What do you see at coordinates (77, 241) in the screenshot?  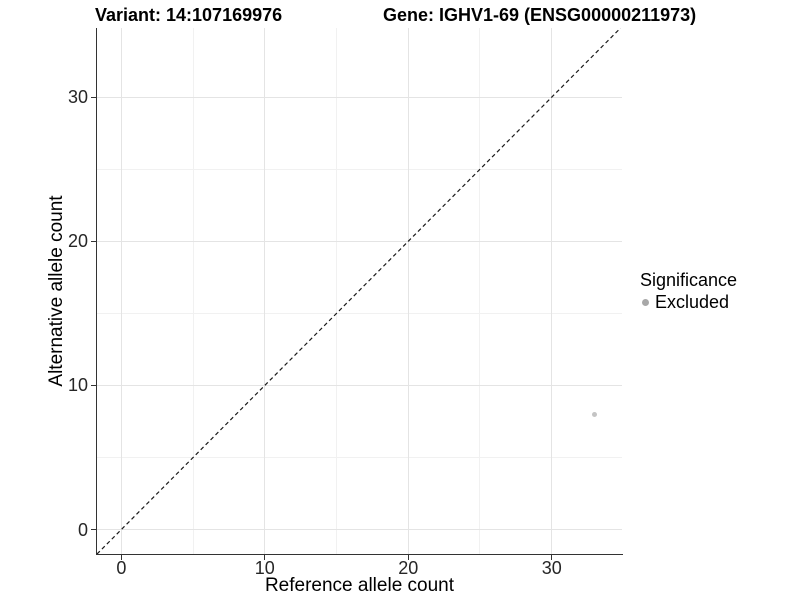 I see `y-tick-label: 20` at bounding box center [77, 241].